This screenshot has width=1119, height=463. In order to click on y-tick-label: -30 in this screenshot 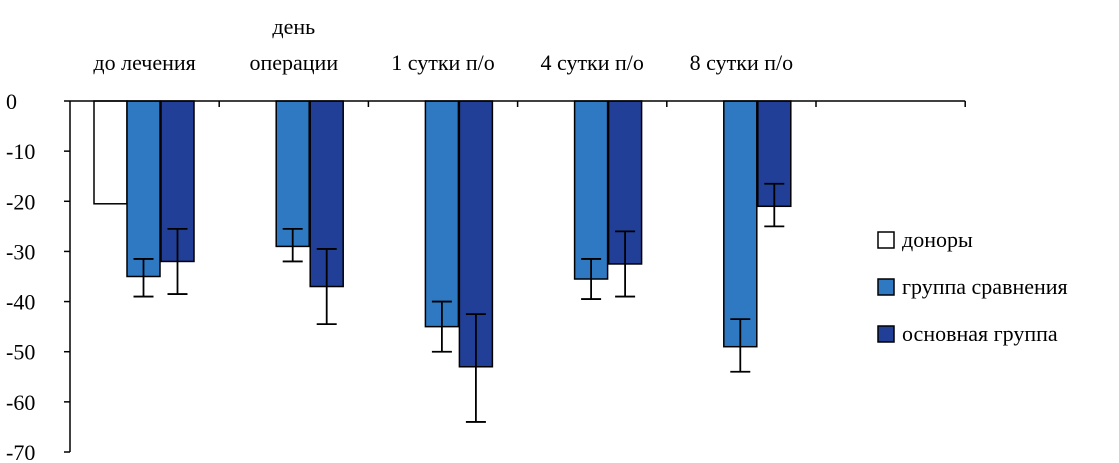, I will do `click(20, 251)`.